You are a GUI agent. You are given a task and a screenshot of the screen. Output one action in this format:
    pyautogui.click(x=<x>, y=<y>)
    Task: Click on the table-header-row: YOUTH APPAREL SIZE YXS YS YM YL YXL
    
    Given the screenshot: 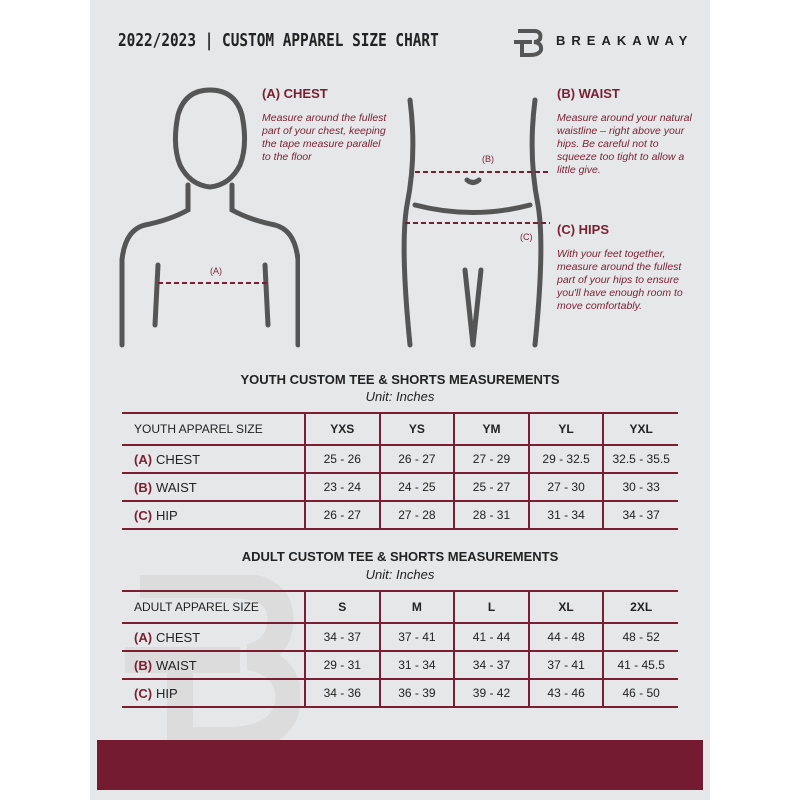 What is the action you would take?
    pyautogui.click(x=400, y=429)
    